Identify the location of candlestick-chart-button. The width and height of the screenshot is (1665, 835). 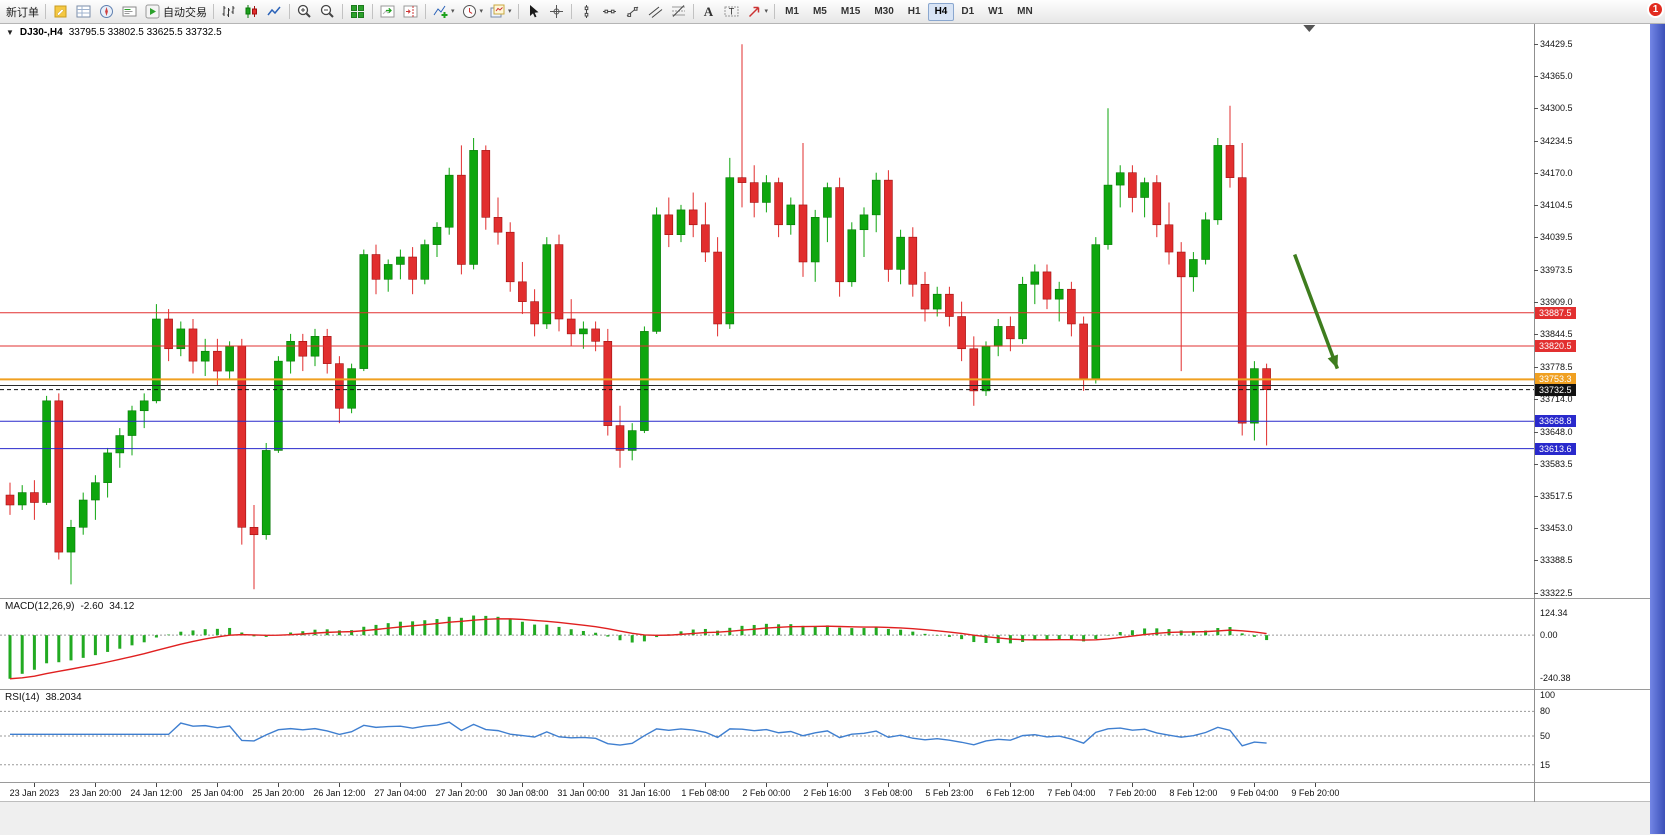
(251, 11).